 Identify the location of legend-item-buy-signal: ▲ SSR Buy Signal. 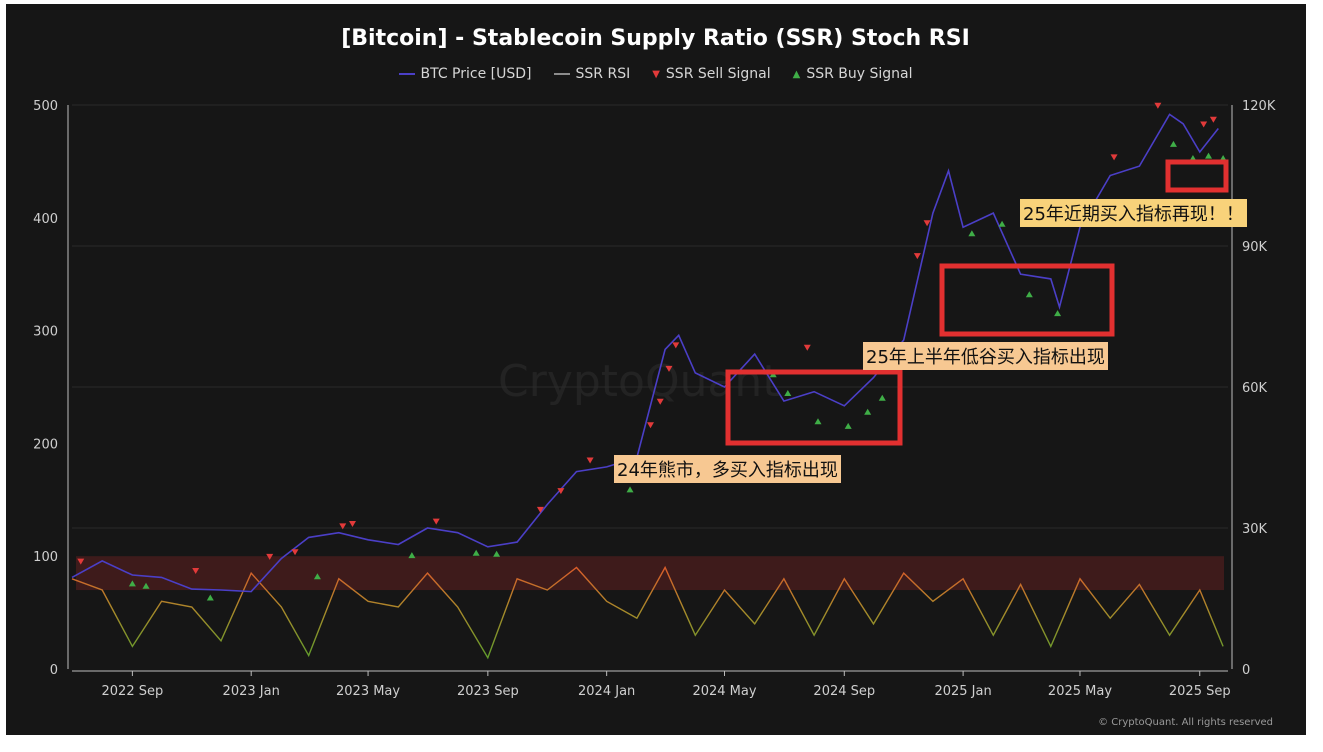
(853, 74).